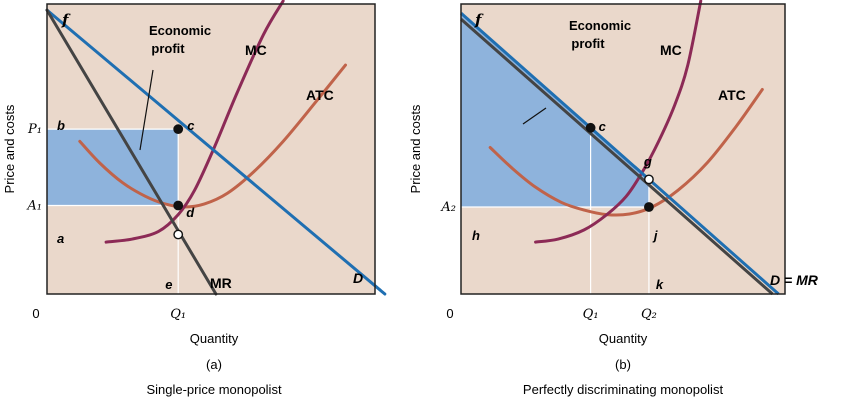 Image resolution: width=844 pixels, height=401 pixels. Describe the element at coordinates (649, 179) in the screenshot. I see `panel-b-point-g` at that location.